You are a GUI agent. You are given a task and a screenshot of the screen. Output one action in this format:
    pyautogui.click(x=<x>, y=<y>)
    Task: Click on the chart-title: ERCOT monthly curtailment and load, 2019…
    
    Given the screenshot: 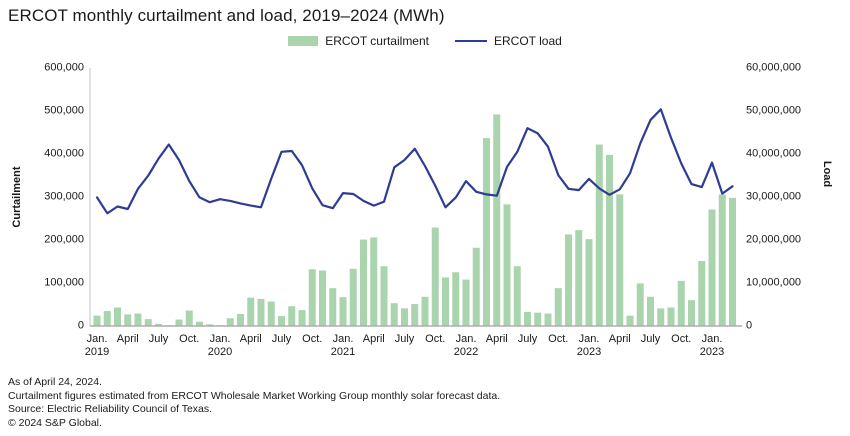 What is the action you would take?
    pyautogui.click(x=226, y=15)
    